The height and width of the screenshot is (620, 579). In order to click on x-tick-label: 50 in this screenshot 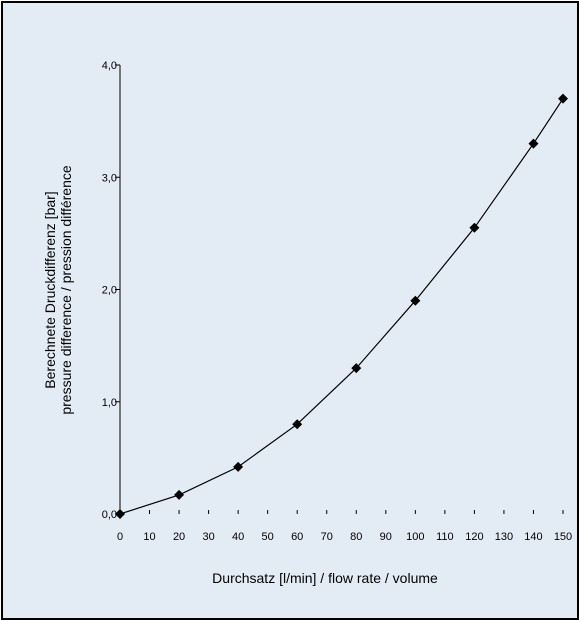, I will do `click(268, 537)`.